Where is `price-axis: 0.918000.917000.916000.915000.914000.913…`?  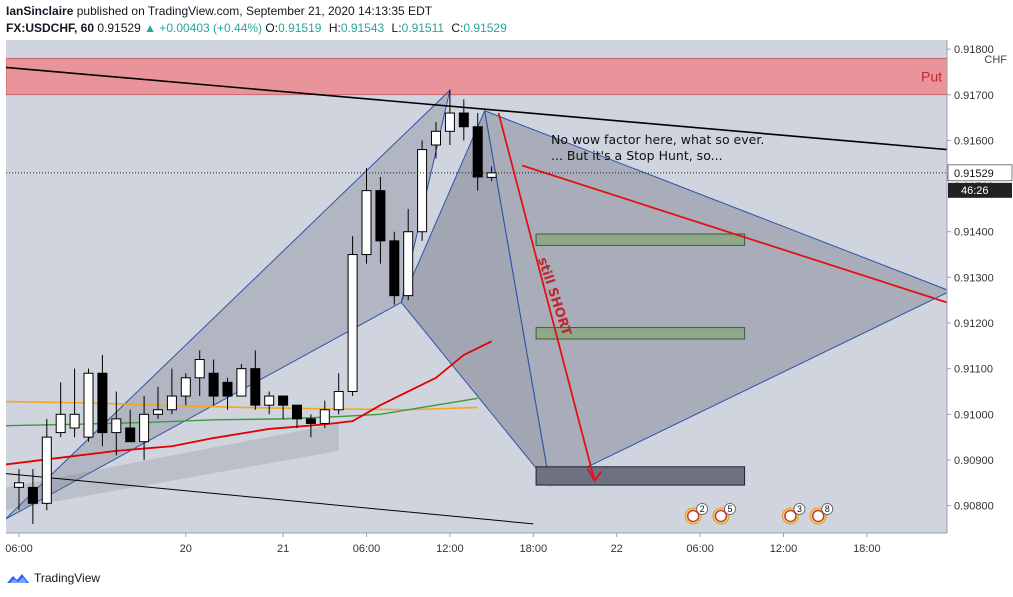
price-axis: 0.918000.917000.916000.915000.914000.913… is located at coordinates (979, 284).